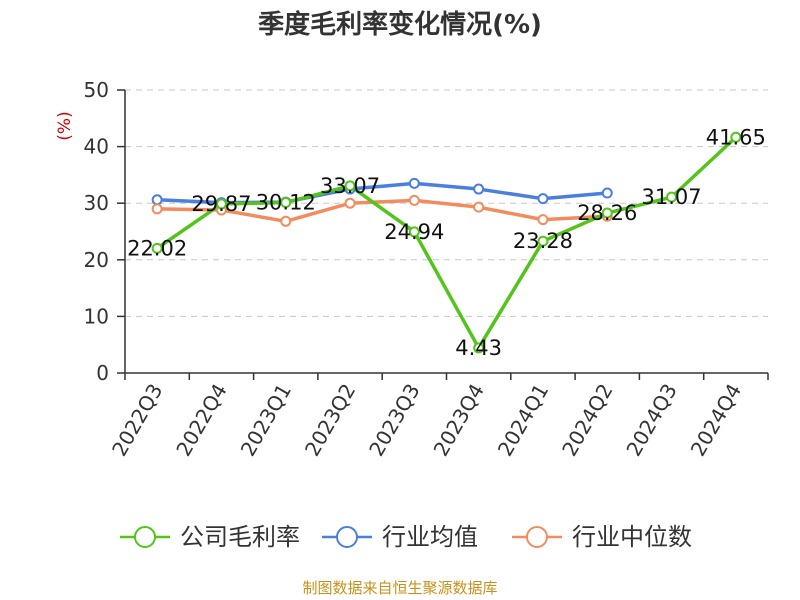 This screenshot has height=600, width=800. I want to click on data-label: 23.28, so click(543, 241).